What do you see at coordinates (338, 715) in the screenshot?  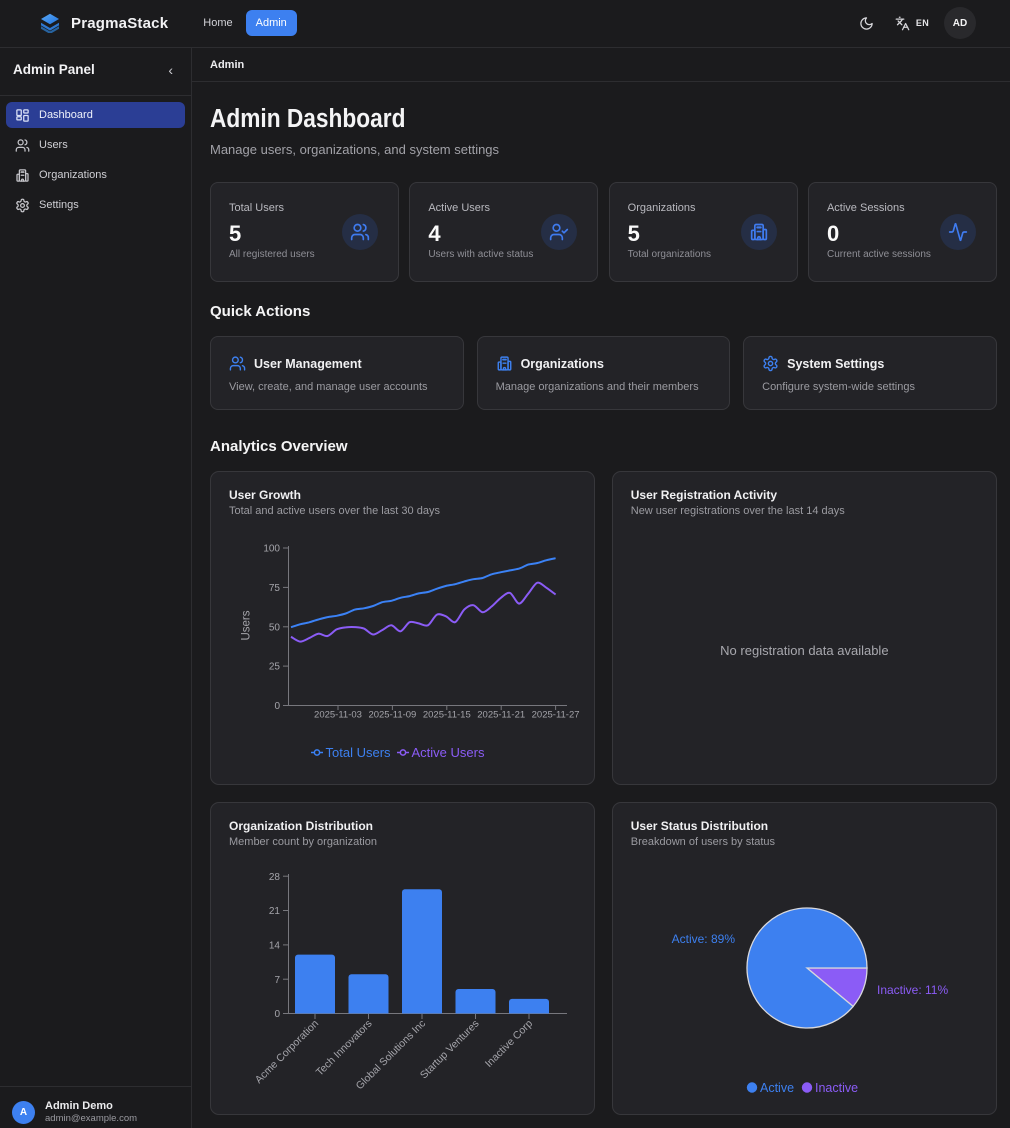 I see `svg-text: 2025-11-03` at bounding box center [338, 715].